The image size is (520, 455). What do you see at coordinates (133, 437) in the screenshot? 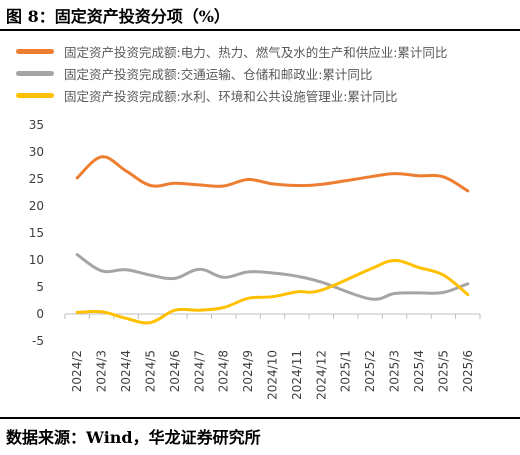
I see `data-source: 数据来源：Wind，华龙证券研究所` at bounding box center [133, 437].